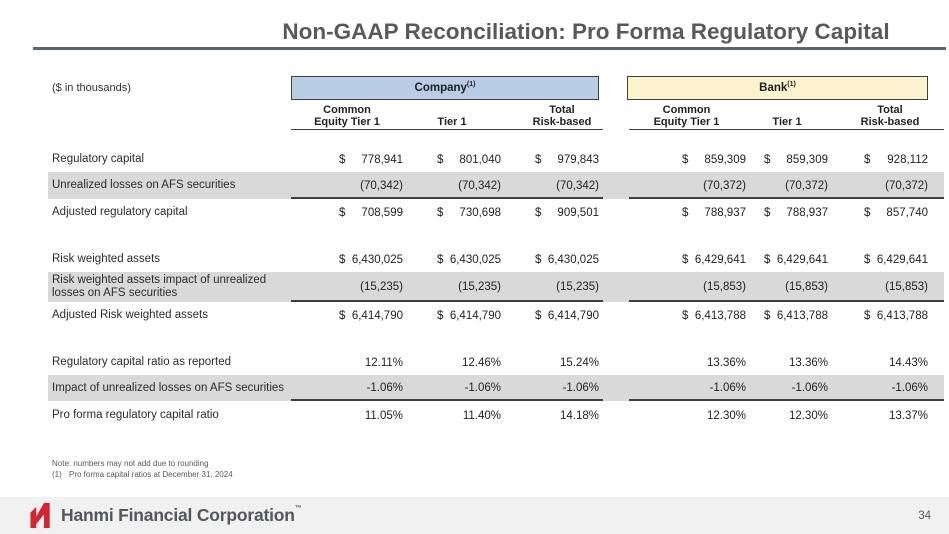  I want to click on cell-value: 11.40%, so click(481, 415).